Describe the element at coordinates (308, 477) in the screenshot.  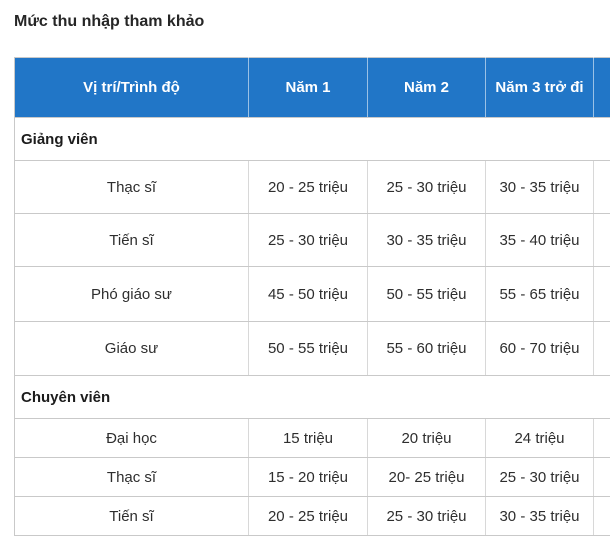
I see `cell-value: 15 - 20 triệu` at that location.